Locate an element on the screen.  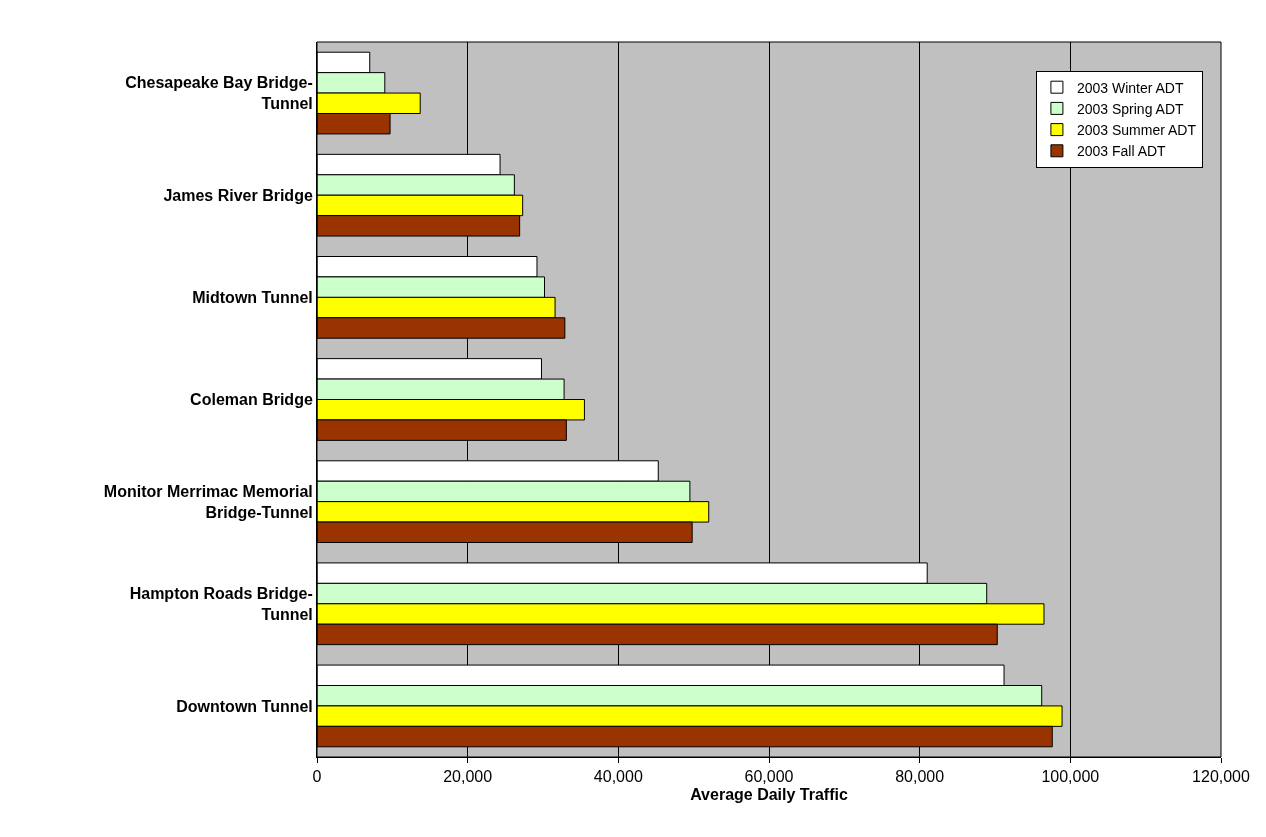
y-tick-label: Midtown Tunnel is located at coordinates (252, 297).